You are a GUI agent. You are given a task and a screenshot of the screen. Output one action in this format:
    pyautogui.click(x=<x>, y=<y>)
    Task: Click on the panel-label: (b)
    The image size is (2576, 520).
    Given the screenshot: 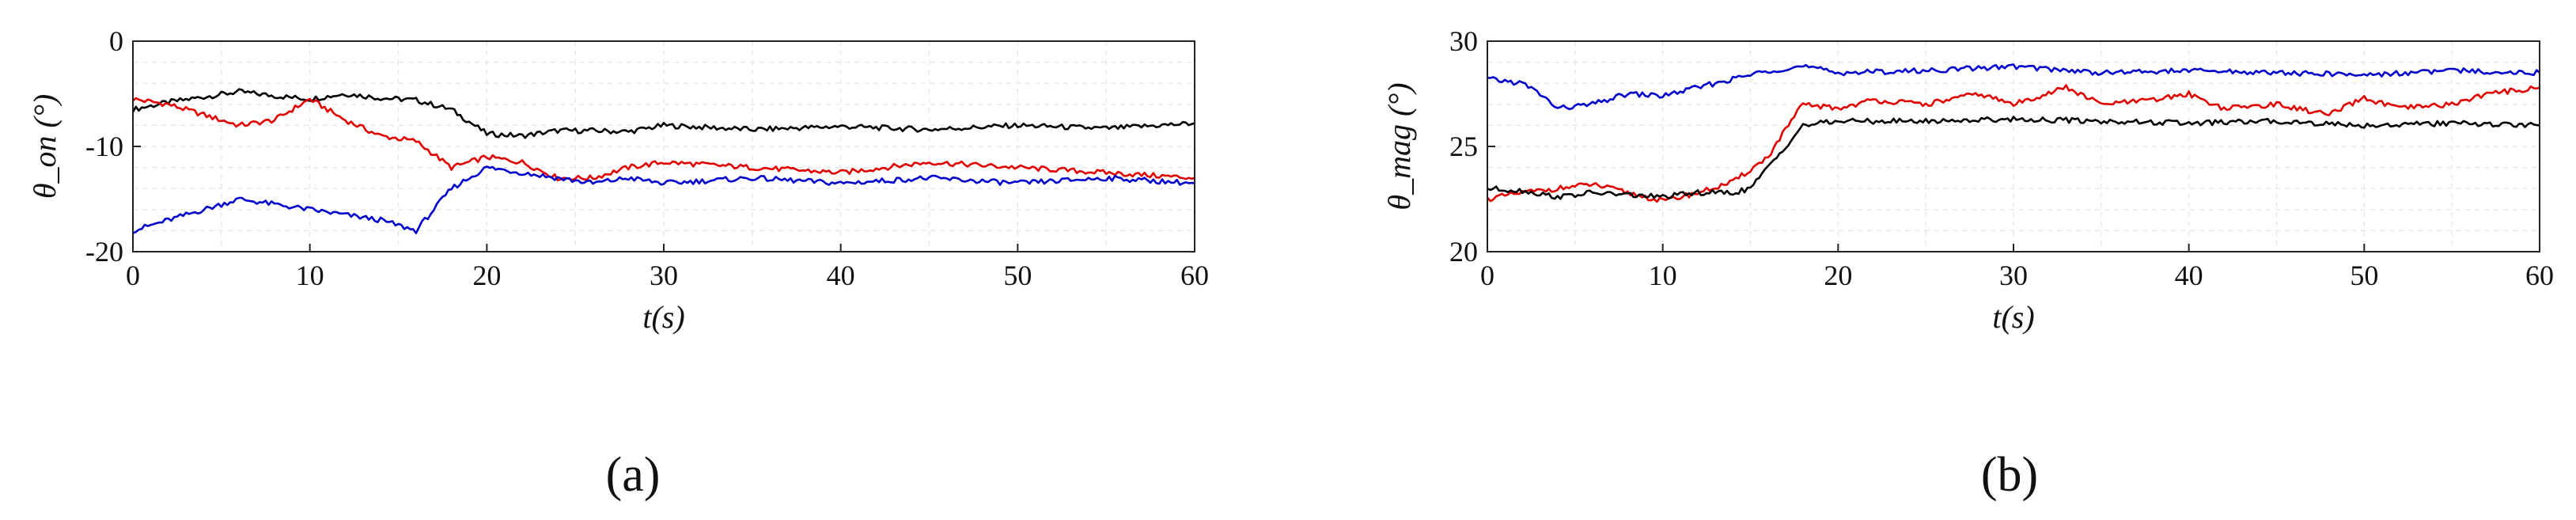 What is the action you would take?
    pyautogui.click(x=2009, y=475)
    